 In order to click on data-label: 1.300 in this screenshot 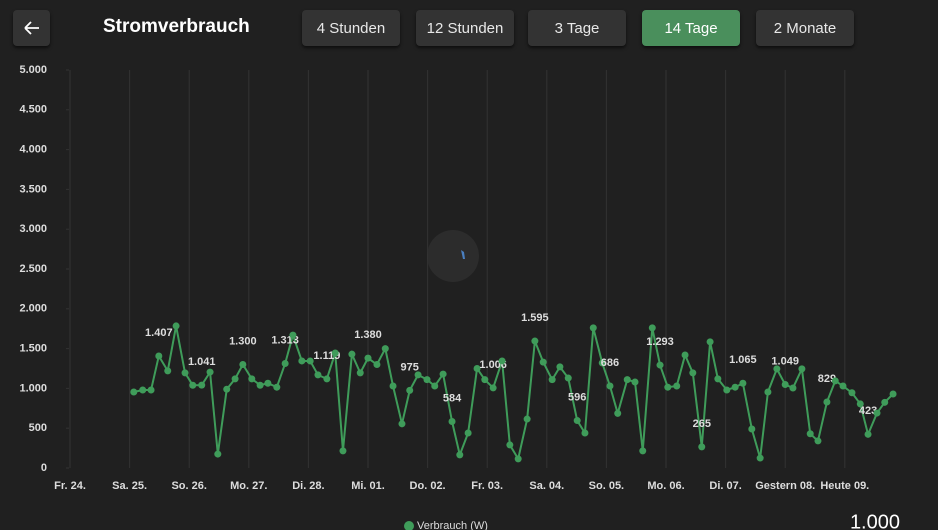, I will do `click(243, 341)`.